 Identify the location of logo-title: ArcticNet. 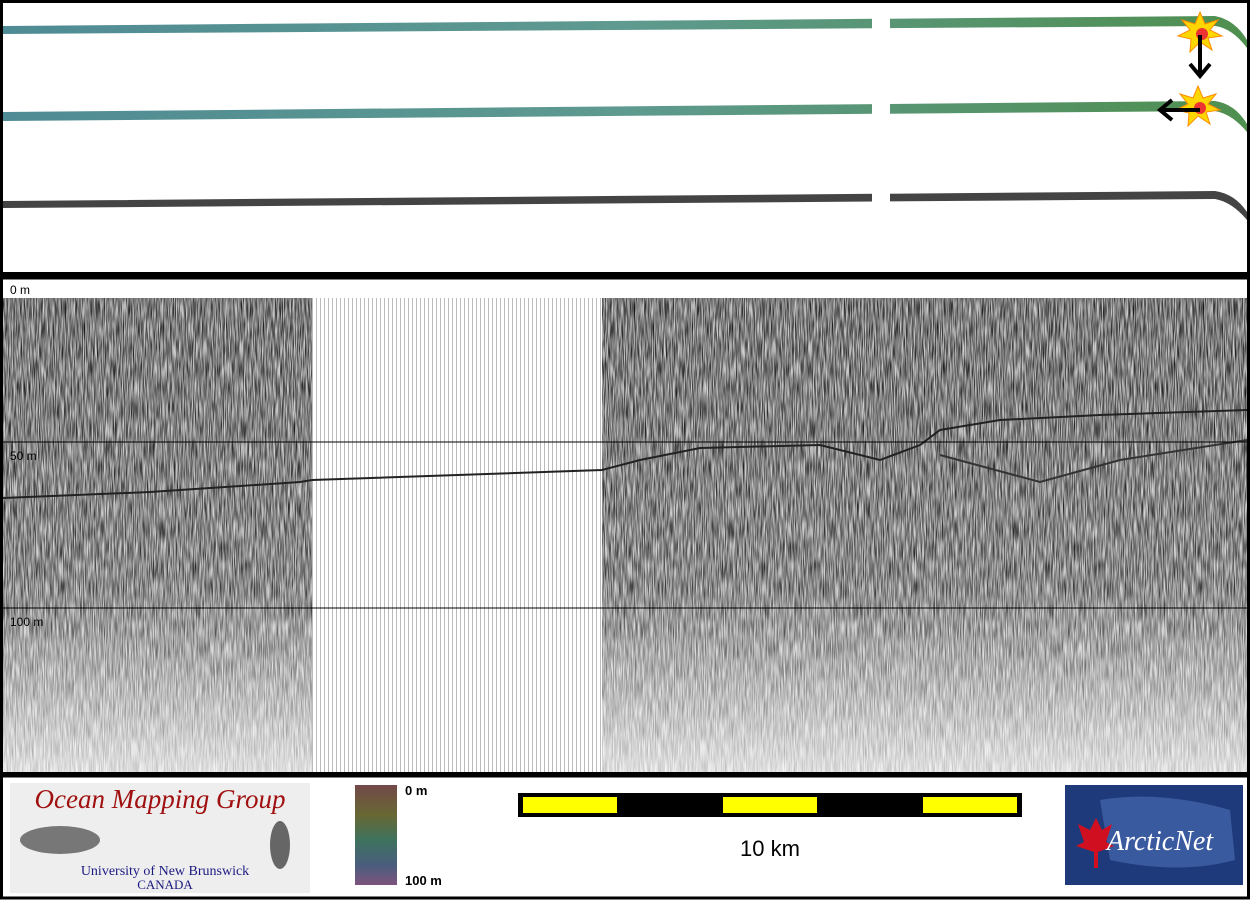
(1159, 841).